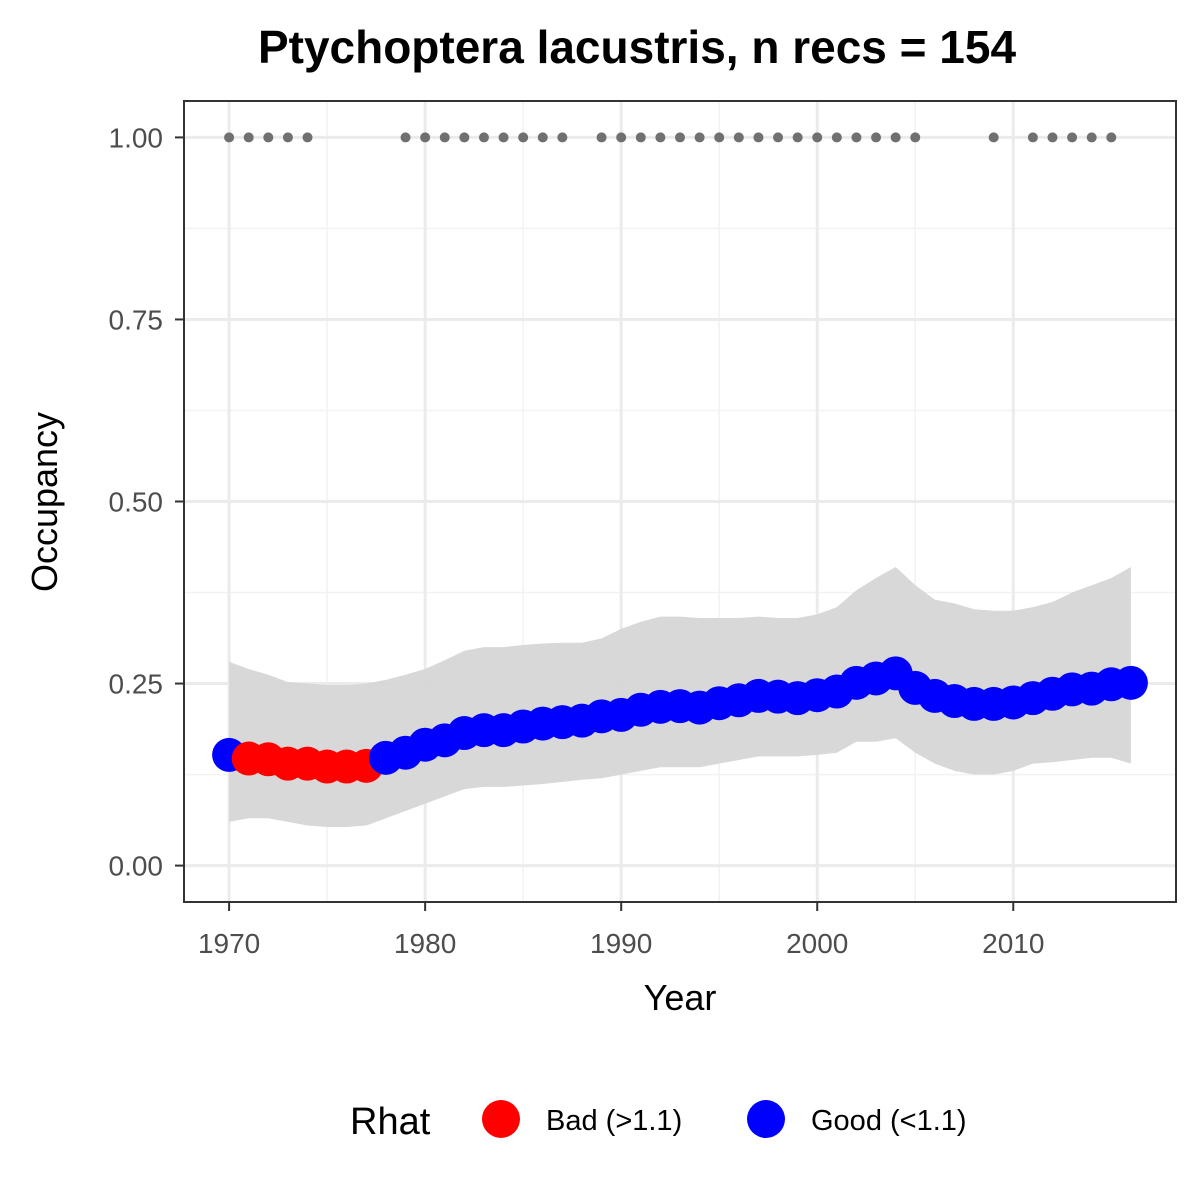 The height and width of the screenshot is (1200, 1200). I want to click on y-axis-title: Occupancy, so click(44, 502).